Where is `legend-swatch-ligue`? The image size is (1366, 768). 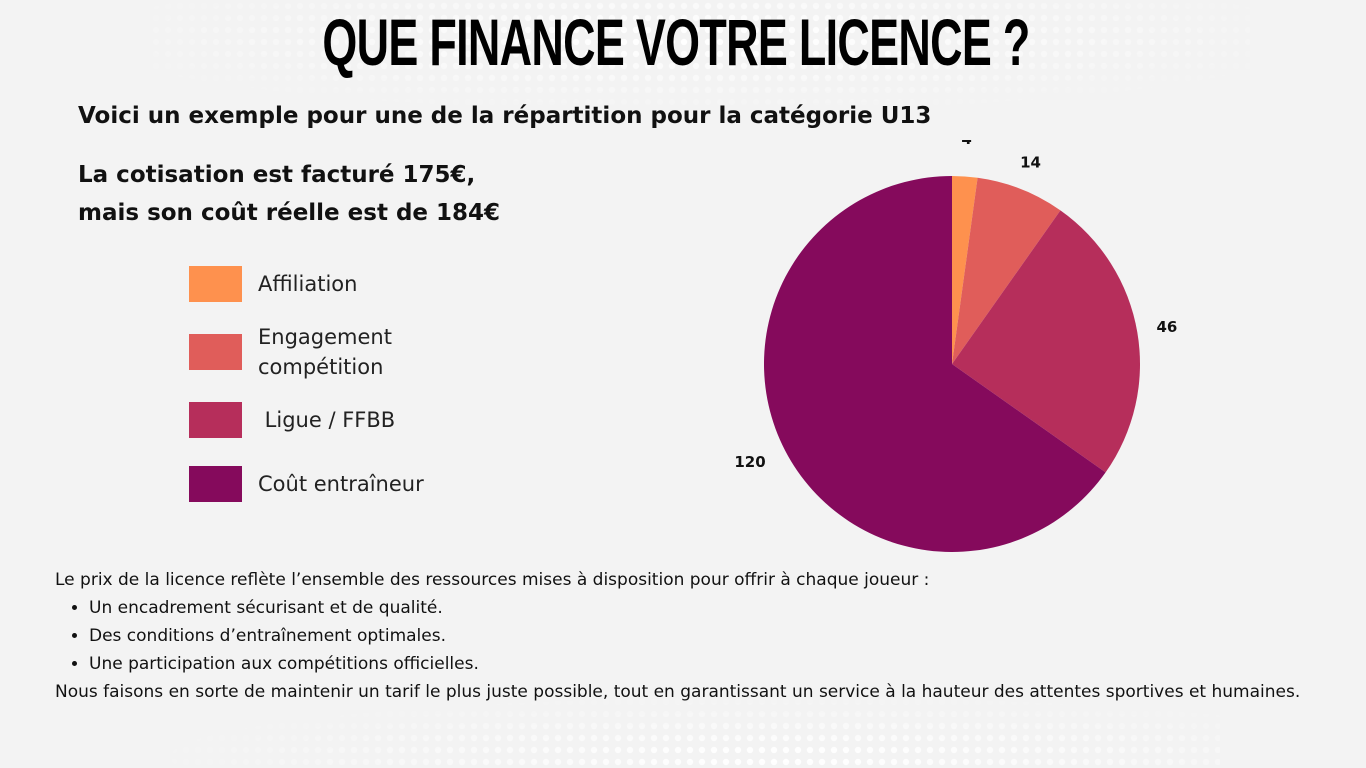 legend-swatch-ligue is located at coordinates (215, 420).